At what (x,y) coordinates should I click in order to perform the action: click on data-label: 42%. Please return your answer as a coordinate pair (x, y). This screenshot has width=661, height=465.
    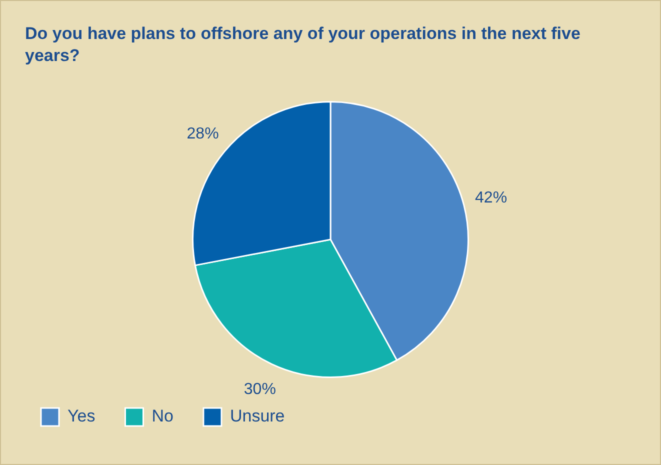
    Looking at the image, I should click on (491, 198).